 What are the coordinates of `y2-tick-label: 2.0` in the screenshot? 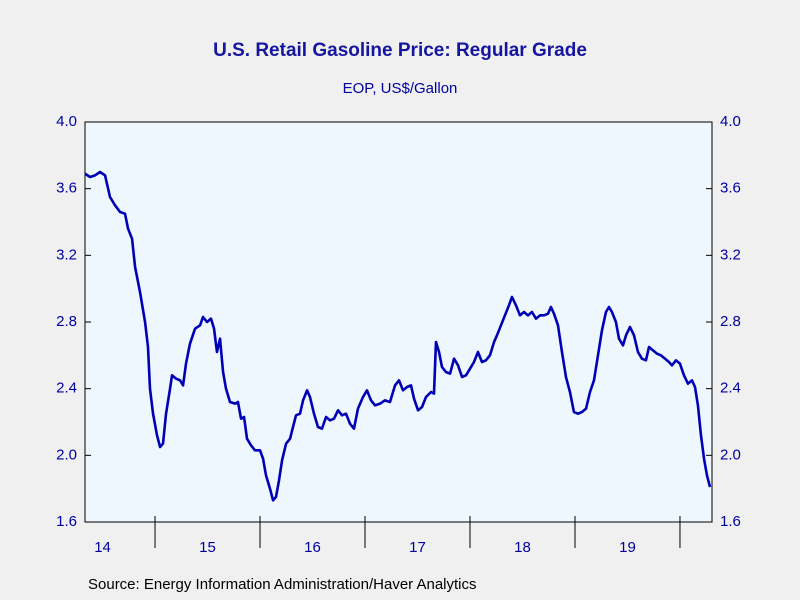 It's located at (730, 454).